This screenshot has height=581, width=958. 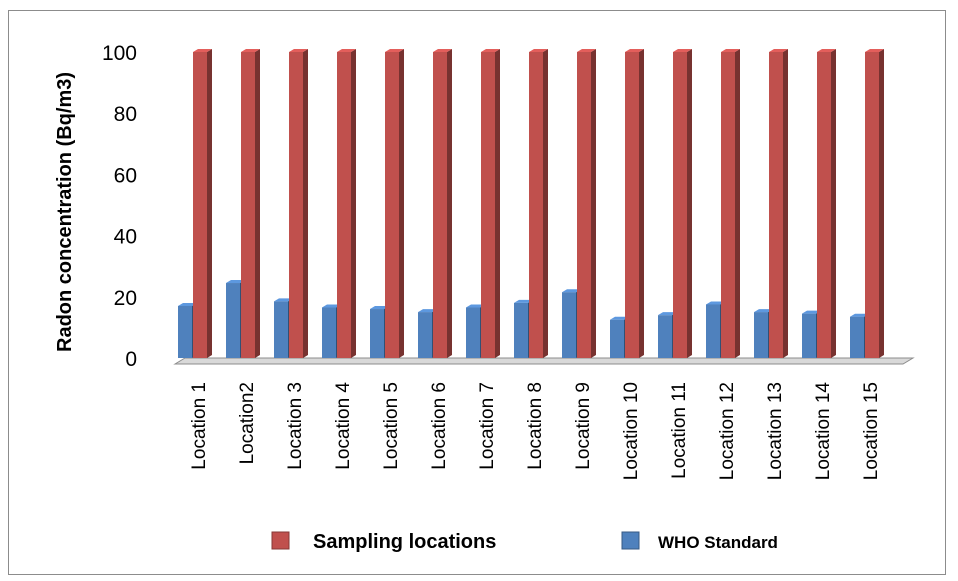 I want to click on x-tick-label: Location 10, so click(x=631, y=431).